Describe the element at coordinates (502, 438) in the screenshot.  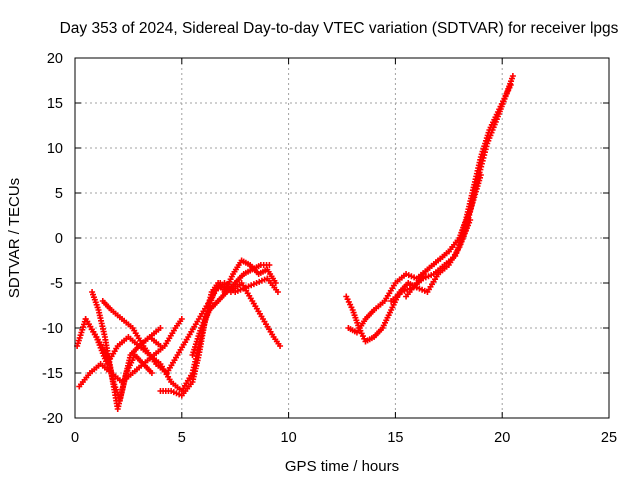
I see `x-tick-label: 20` at that location.